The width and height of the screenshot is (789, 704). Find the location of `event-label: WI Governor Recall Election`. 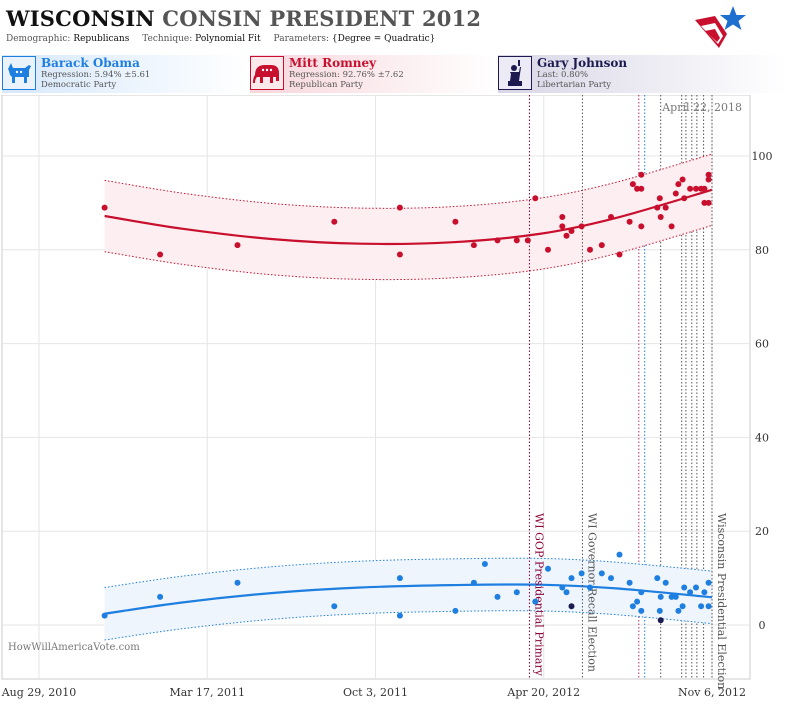

event-label: WI Governor Recall Election is located at coordinates (591, 592).